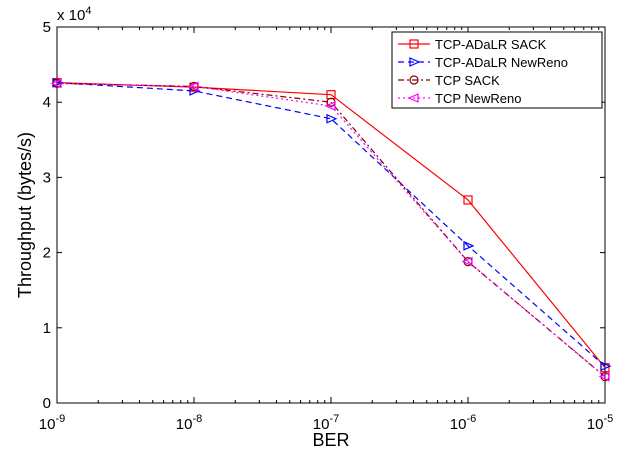 The image size is (632, 452). I want to click on y-tick-label: 4, so click(47, 102).